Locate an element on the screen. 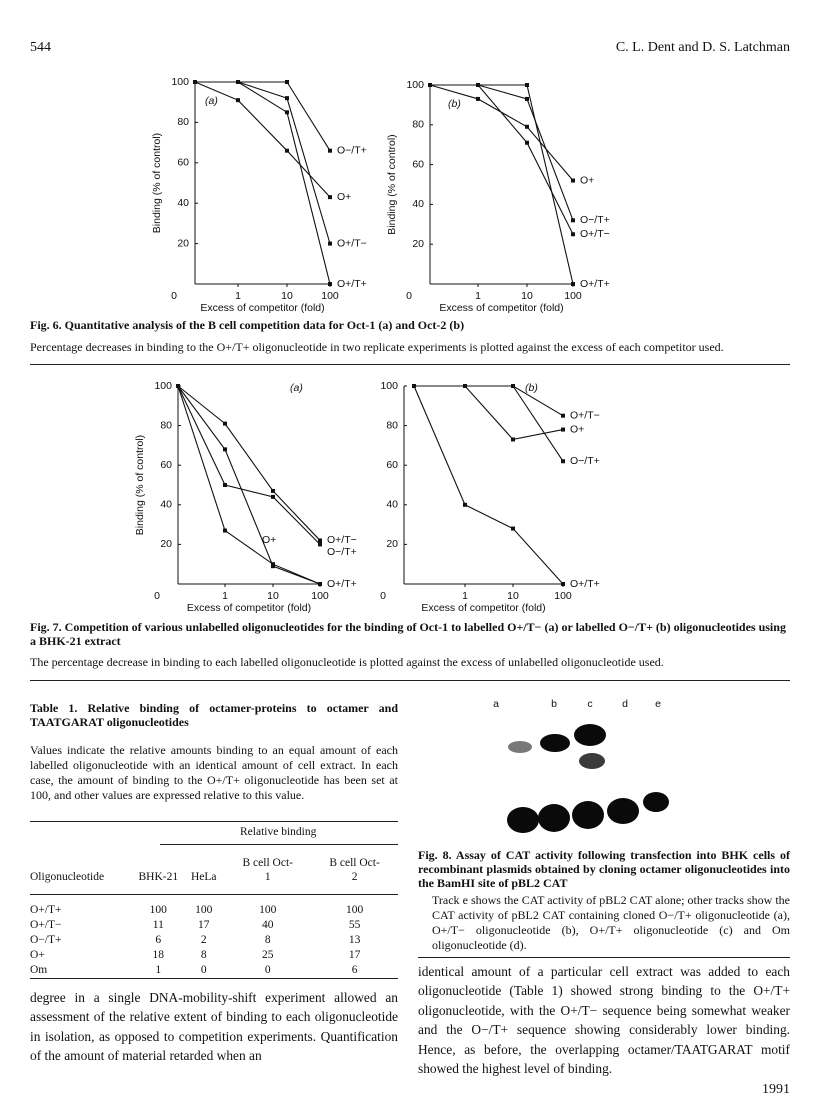 This screenshot has width=816, height=1108. panel-label: (a) is located at coordinates (211, 101).